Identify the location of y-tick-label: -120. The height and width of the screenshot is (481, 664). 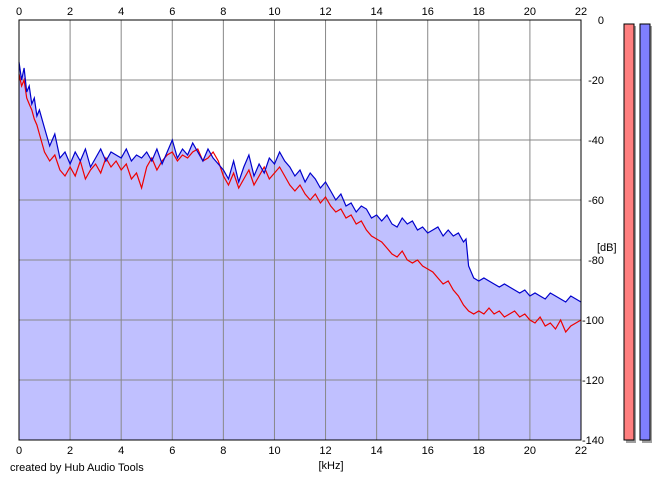
(593, 381).